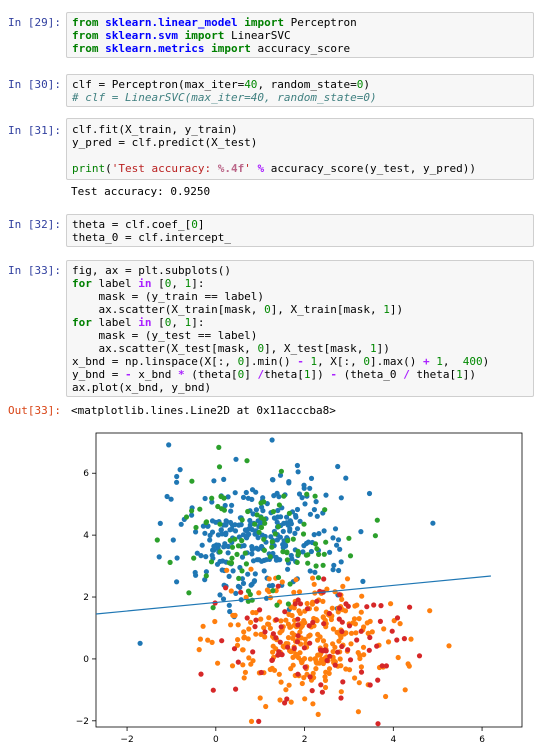 This screenshot has width=540, height=753. Describe the element at coordinates (138, 283) in the screenshot. I see `code-line: for label in [0, 1]:` at that location.